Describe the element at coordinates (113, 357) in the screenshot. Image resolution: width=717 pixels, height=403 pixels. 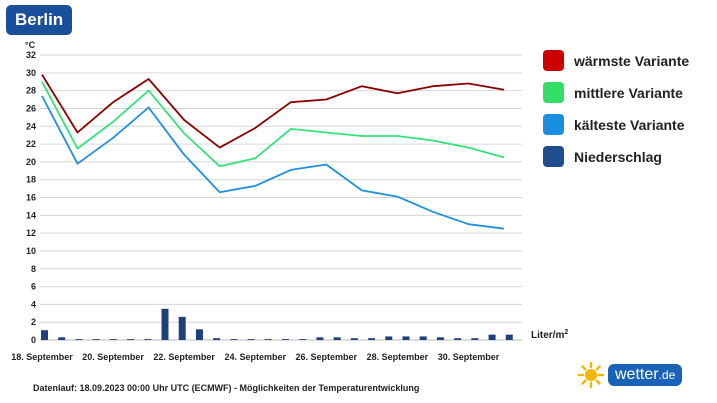
I see `x-tick-label: 20. September` at that location.